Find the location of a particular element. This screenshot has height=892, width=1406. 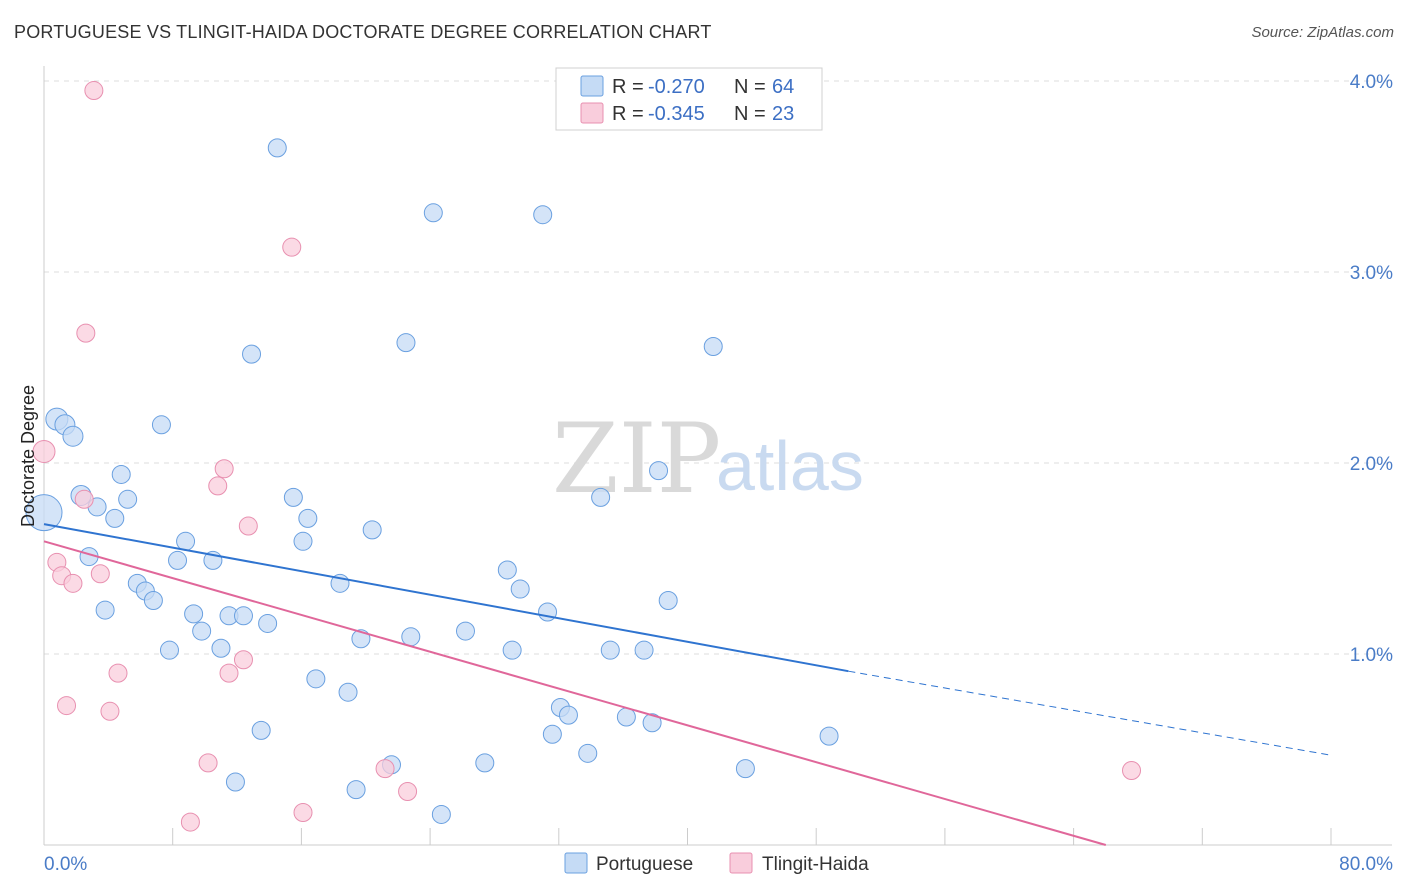

legend-r-label-tlingit-haida: R = is located at coordinates (628, 114).